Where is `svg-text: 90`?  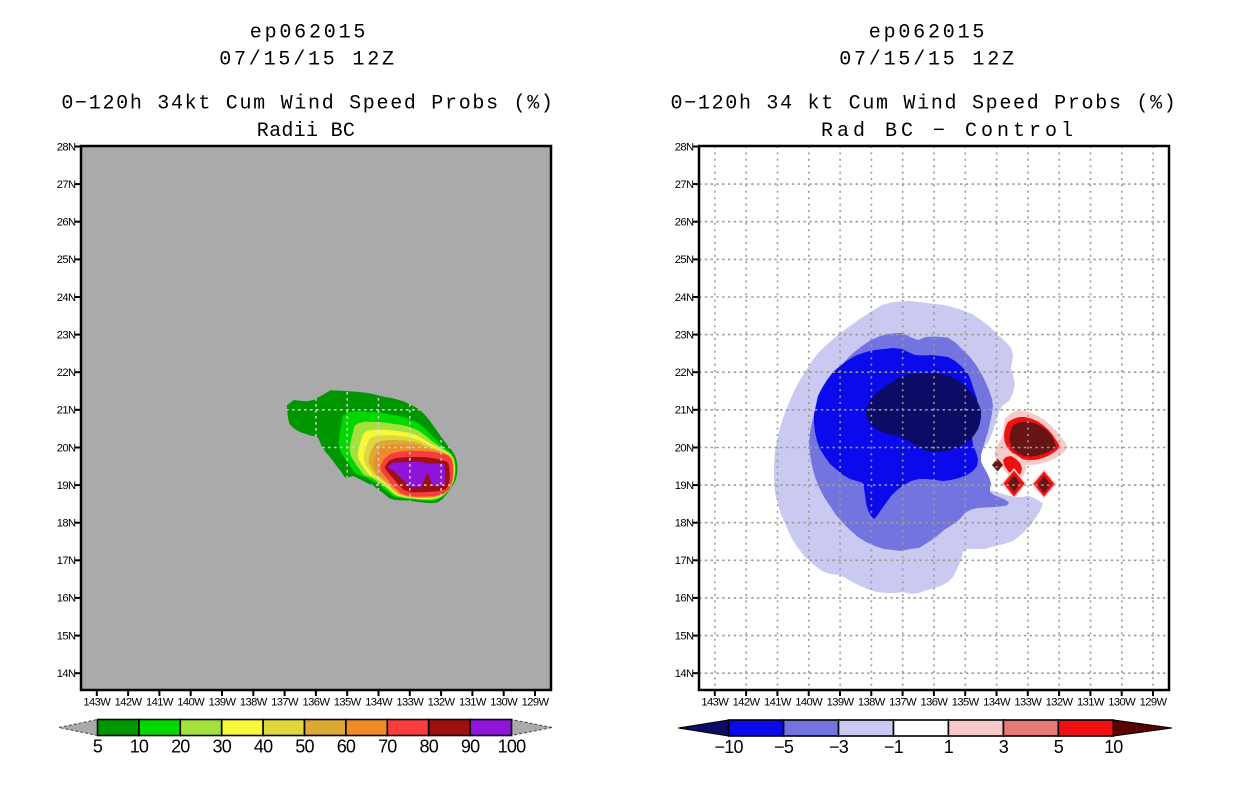 svg-text: 90 is located at coordinates (470, 747).